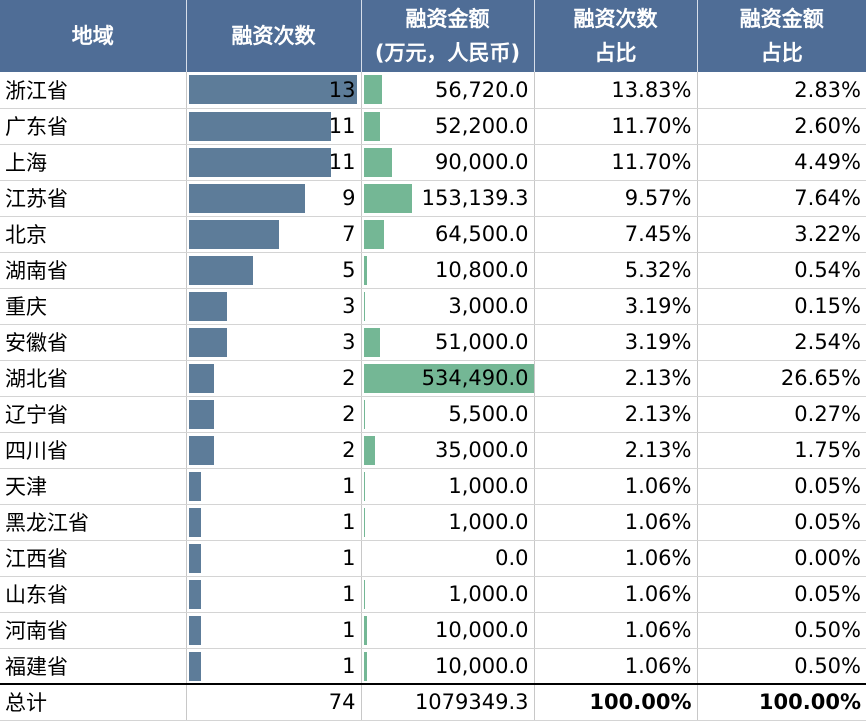  What do you see at coordinates (273, 306) in the screenshot?
I see `count-cell: 3` at bounding box center [273, 306].